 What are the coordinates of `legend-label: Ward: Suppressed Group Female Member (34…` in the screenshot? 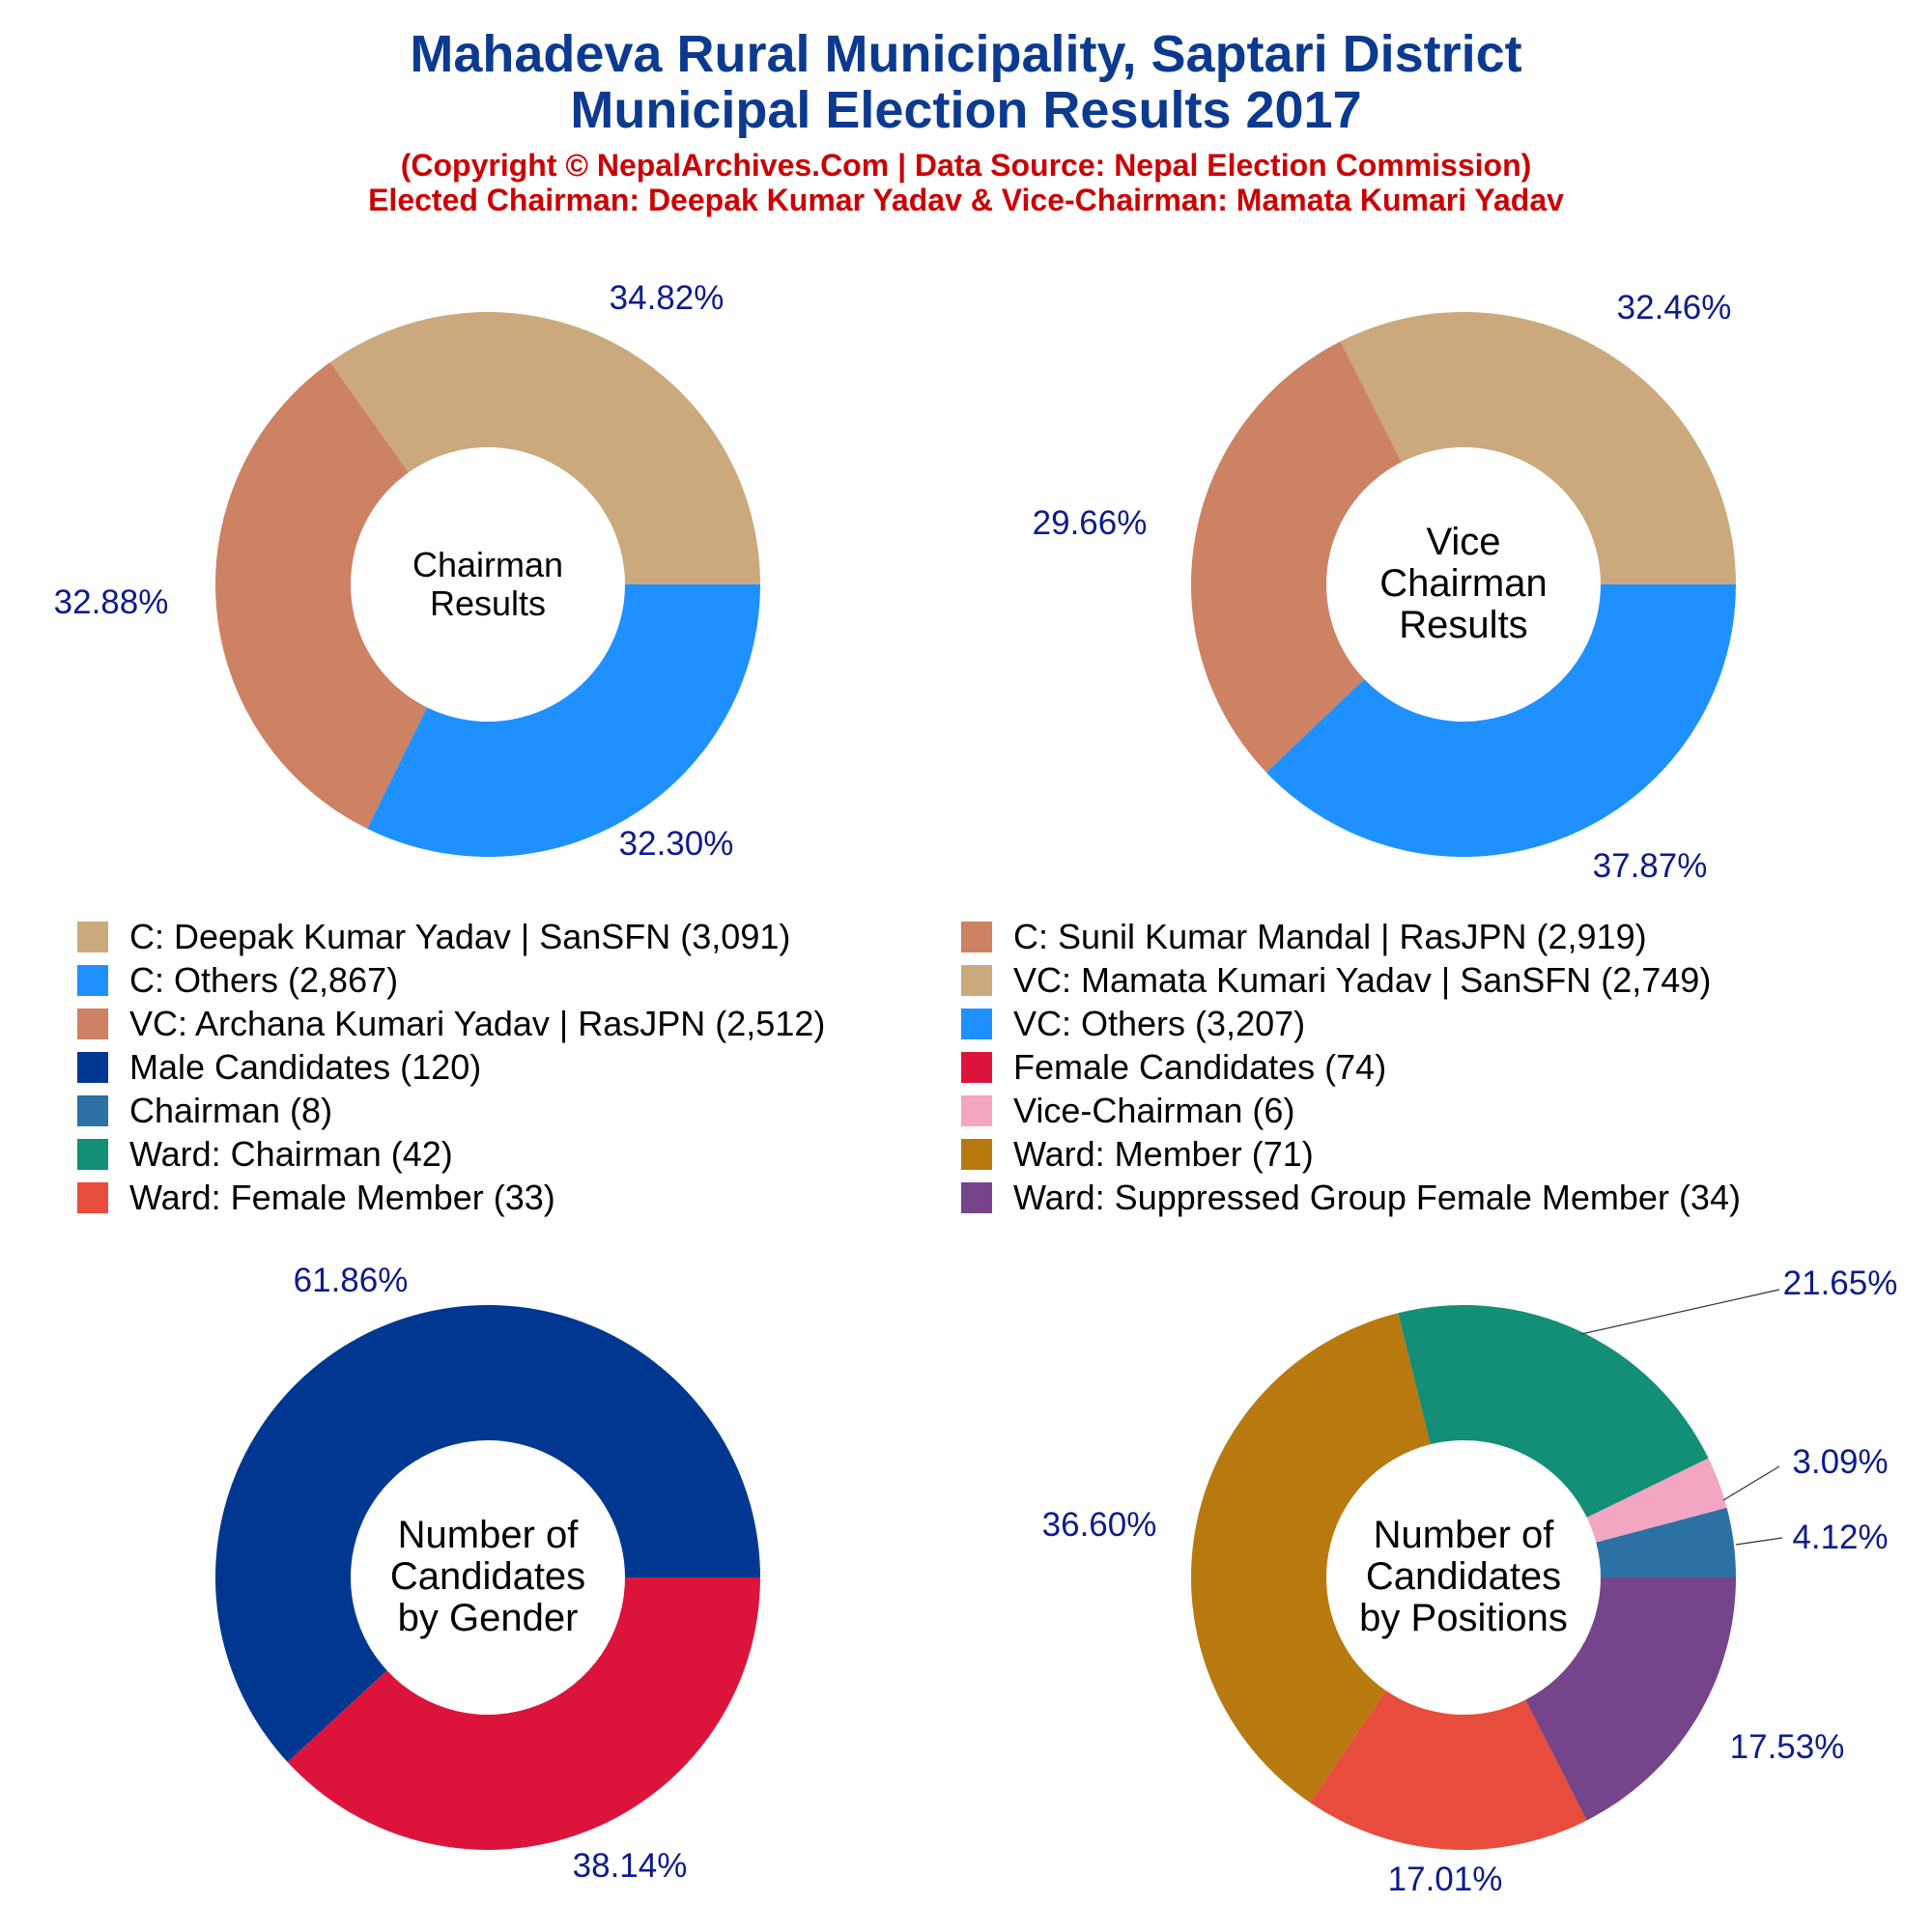 It's located at (1377, 1197).